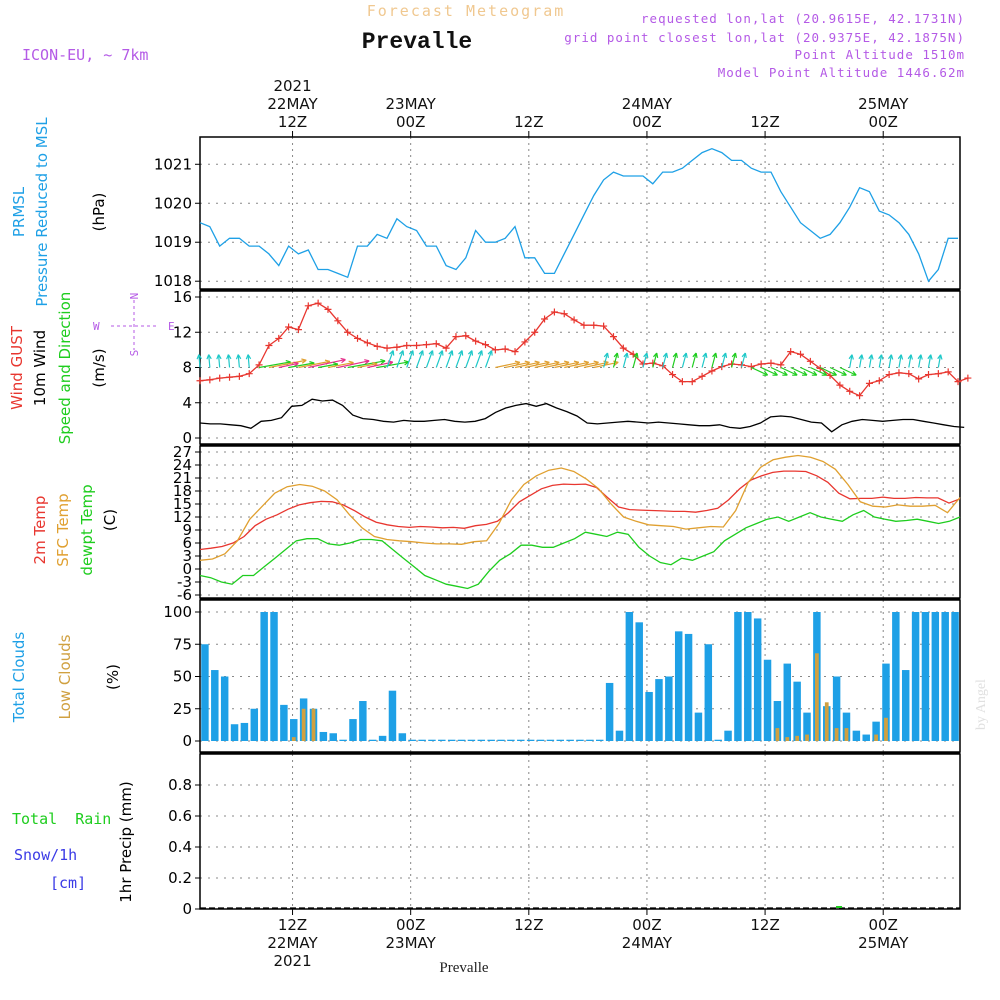 Image resolution: width=1000 pixels, height=1000 pixels. I want to click on dewpt-label: dewpt Temp, so click(87, 529).